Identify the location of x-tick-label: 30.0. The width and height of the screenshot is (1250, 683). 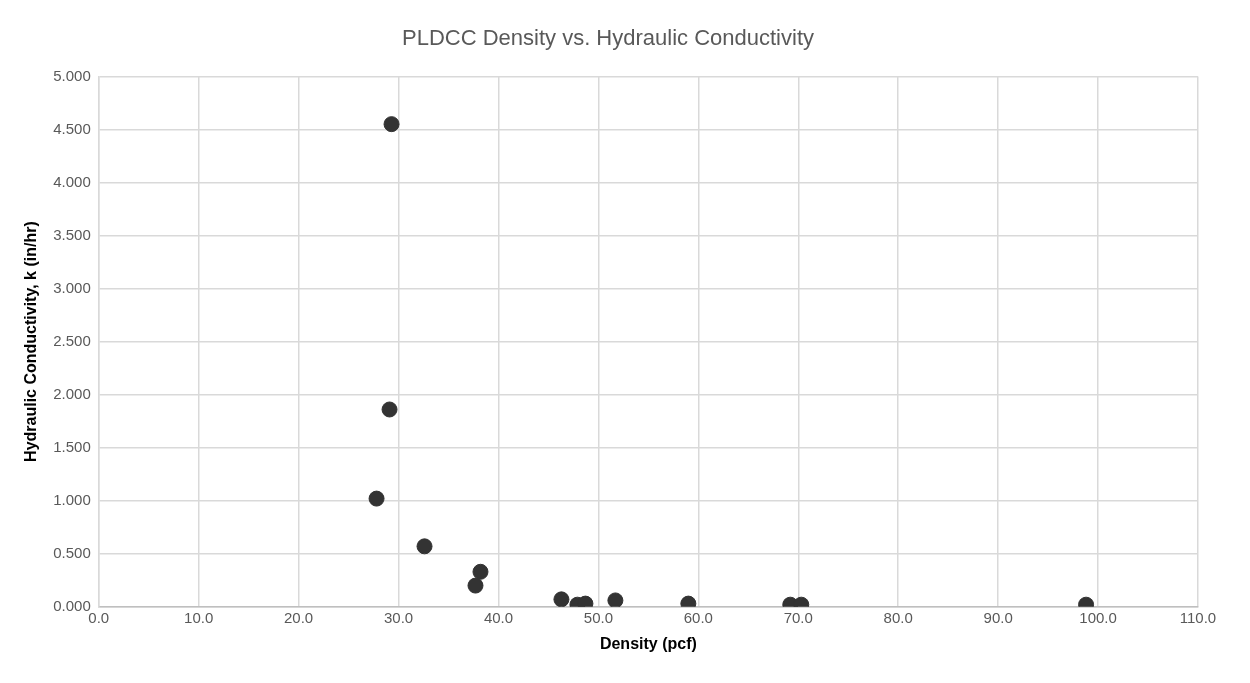
(398, 617).